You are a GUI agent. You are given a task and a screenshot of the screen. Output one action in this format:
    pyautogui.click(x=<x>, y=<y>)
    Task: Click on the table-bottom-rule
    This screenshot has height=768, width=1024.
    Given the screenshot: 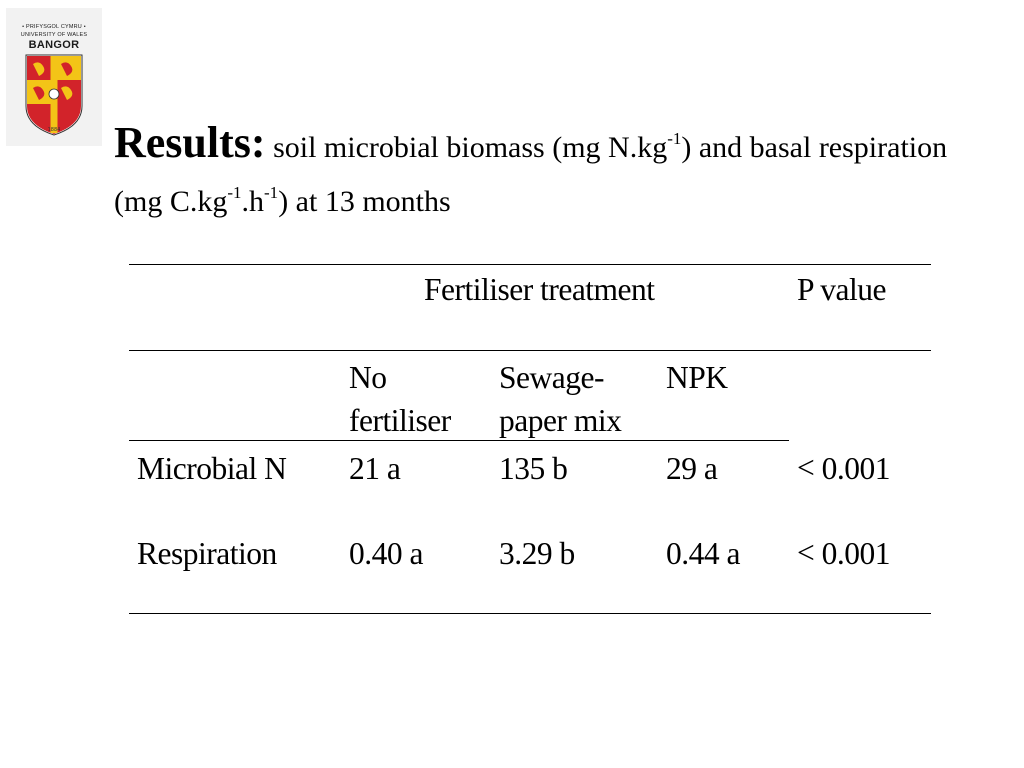 What is the action you would take?
    pyautogui.click(x=530, y=613)
    